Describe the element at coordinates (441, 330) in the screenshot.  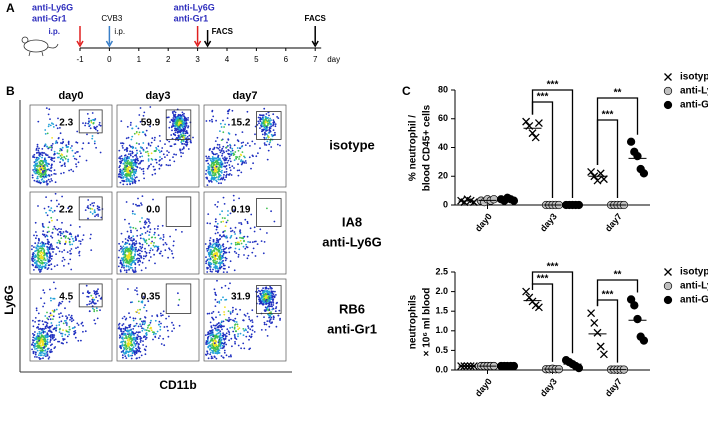
I see `y-tick-label: 1.0` at that location.